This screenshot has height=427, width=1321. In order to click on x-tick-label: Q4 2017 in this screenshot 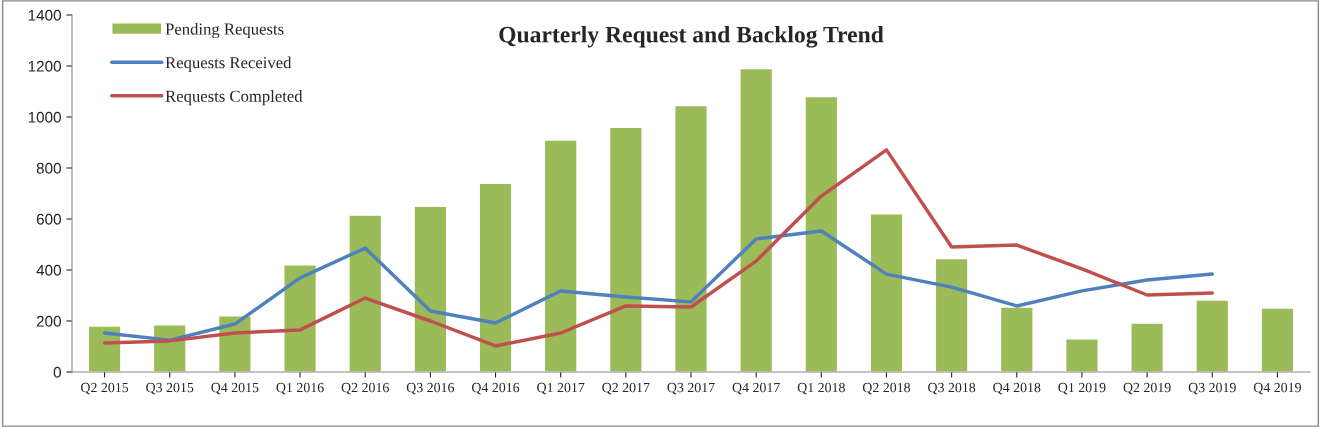, I will do `click(756, 388)`.